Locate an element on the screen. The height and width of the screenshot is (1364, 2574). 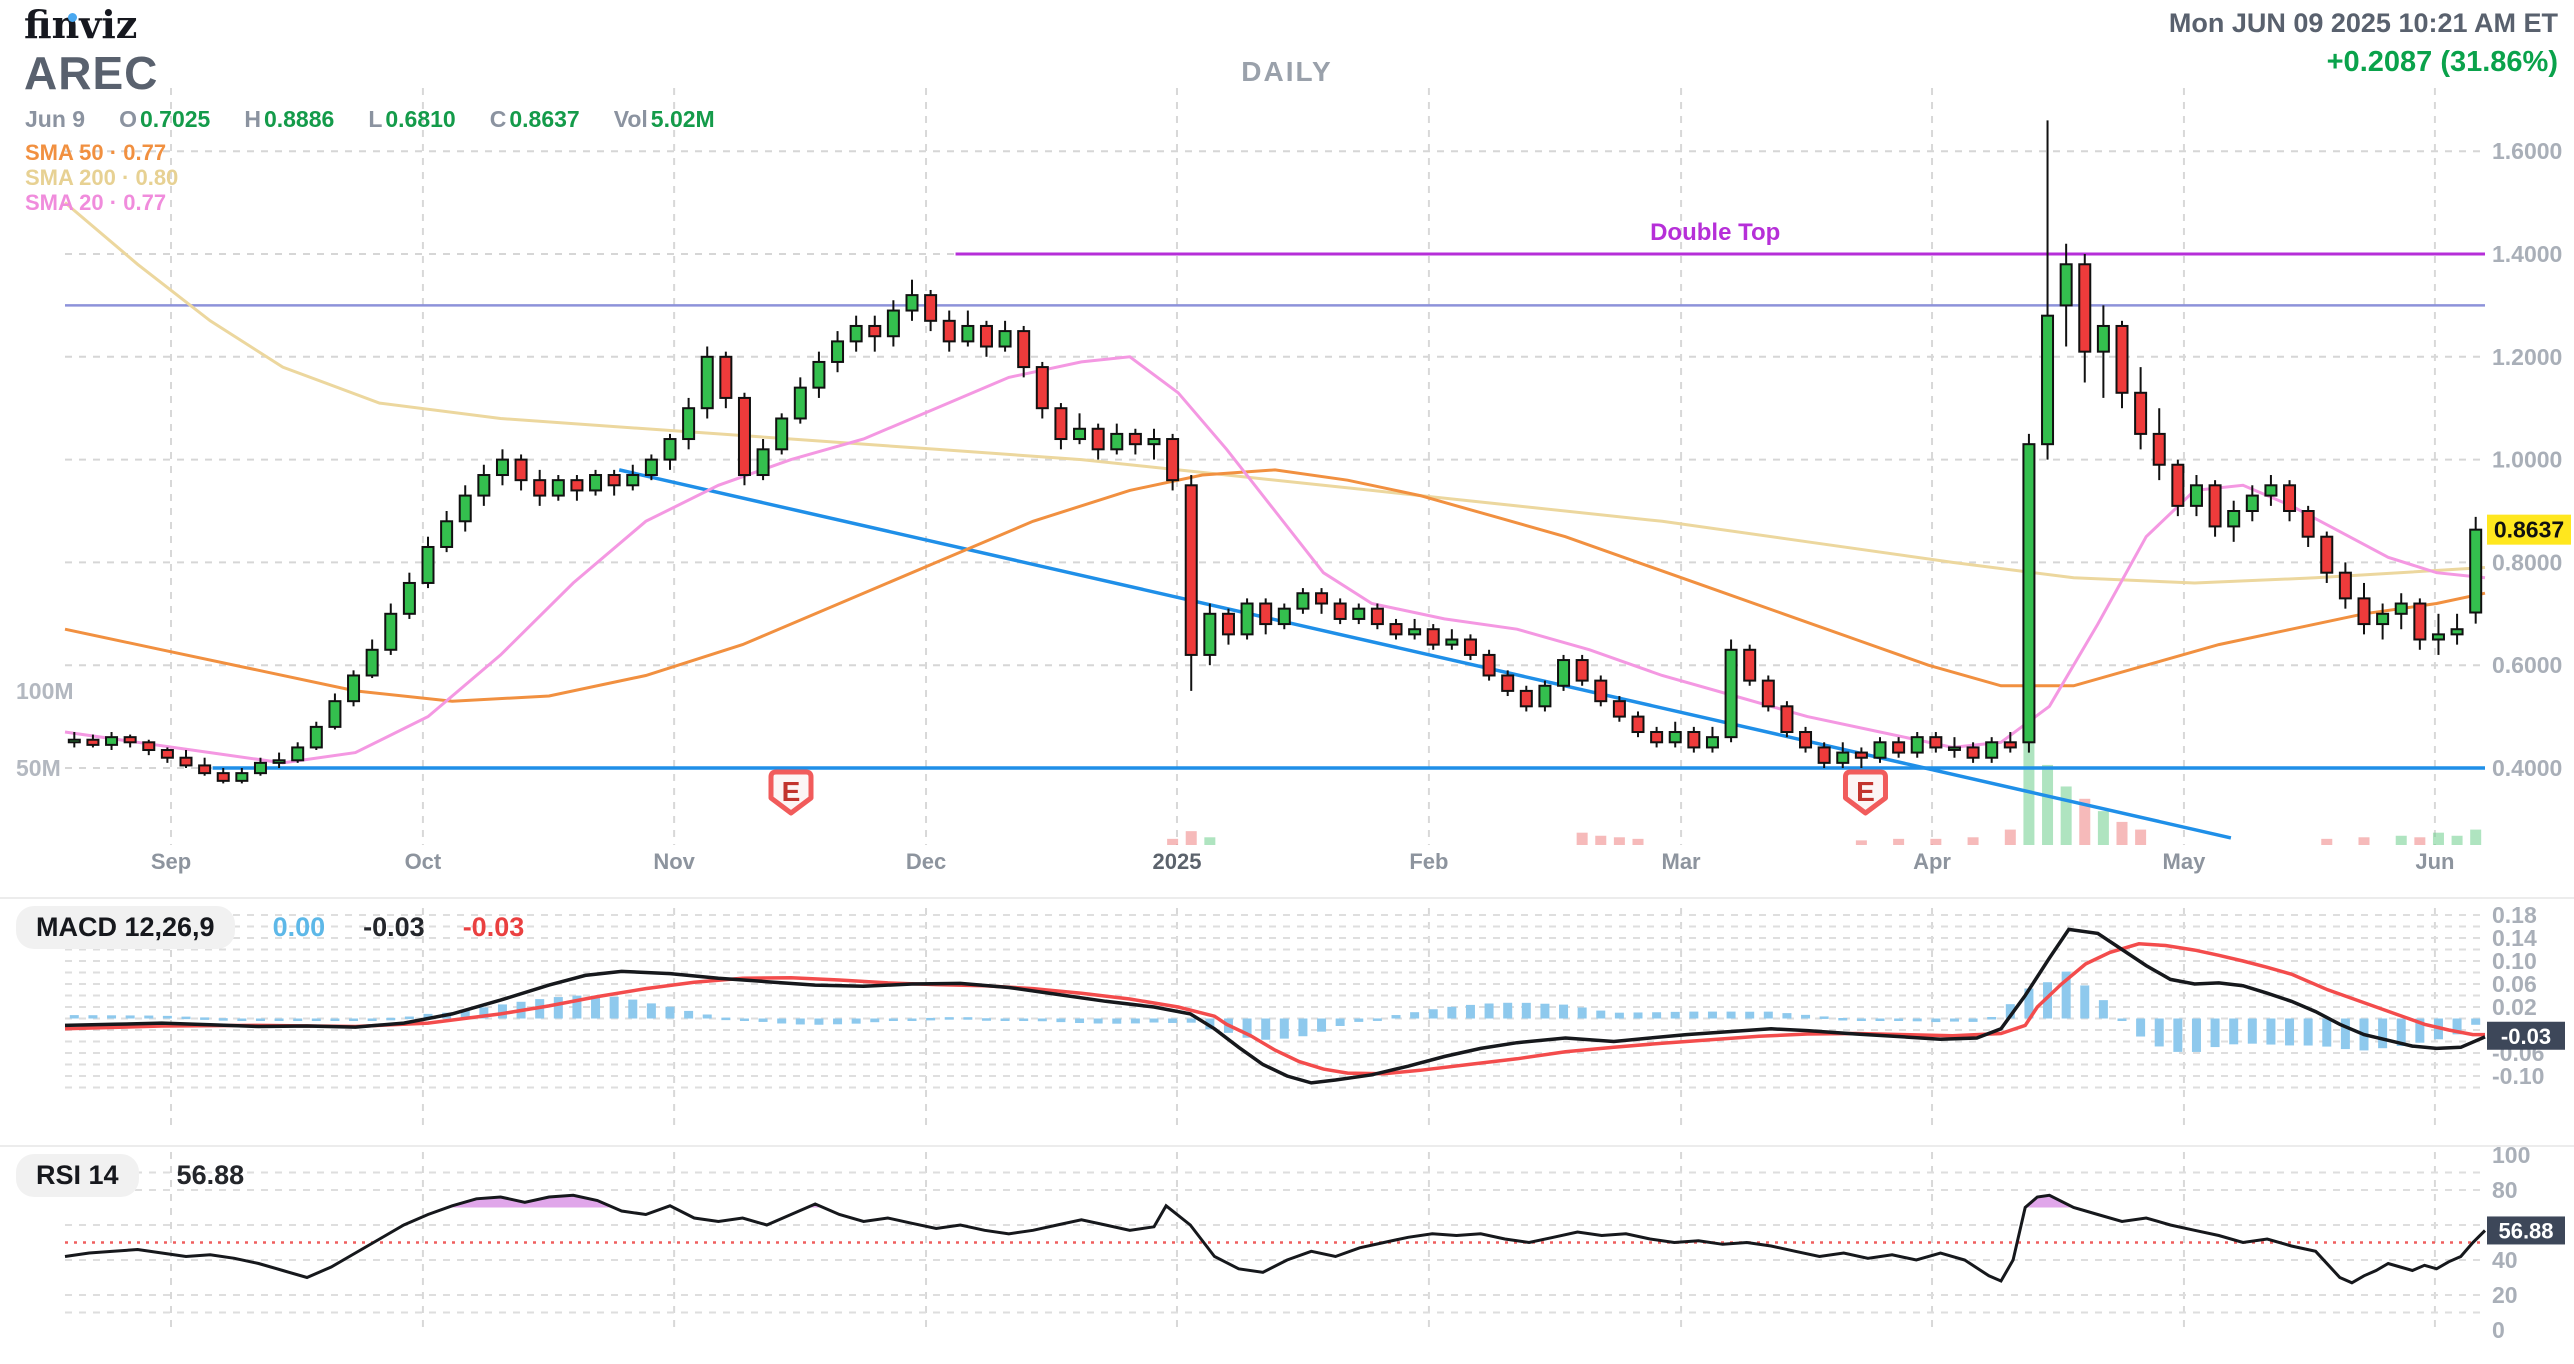
finviz-logo-dot-icon is located at coordinates (72, 17).